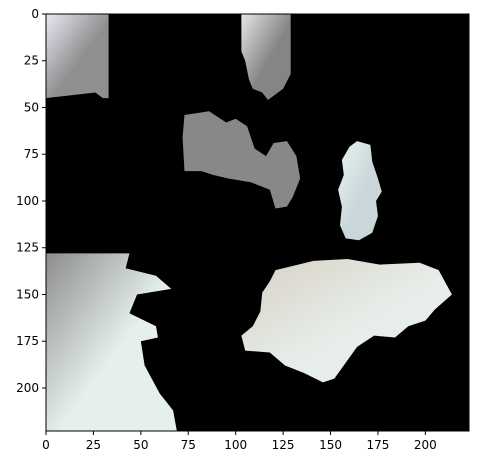  What do you see at coordinates (377, 445) in the screenshot?
I see `x-tick-label: 175` at bounding box center [377, 445].